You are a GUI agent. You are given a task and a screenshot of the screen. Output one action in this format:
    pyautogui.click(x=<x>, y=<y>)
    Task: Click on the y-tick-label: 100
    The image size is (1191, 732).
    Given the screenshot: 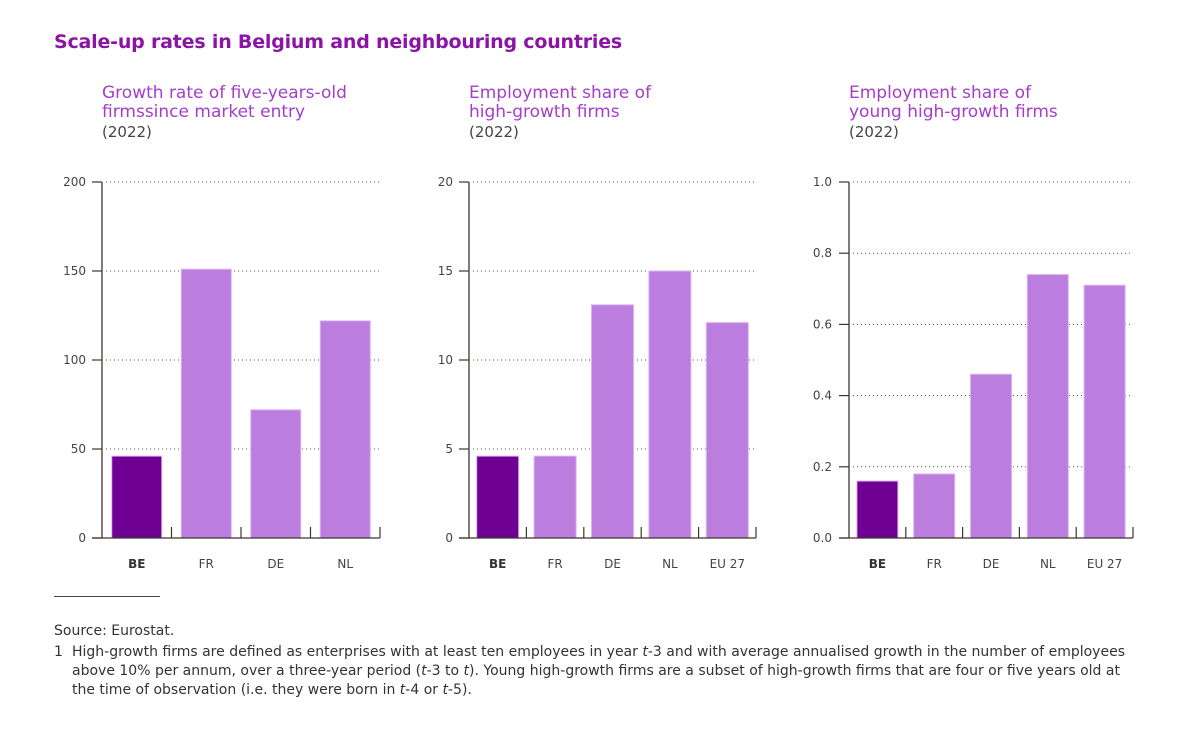 What is the action you would take?
    pyautogui.click(x=74, y=360)
    